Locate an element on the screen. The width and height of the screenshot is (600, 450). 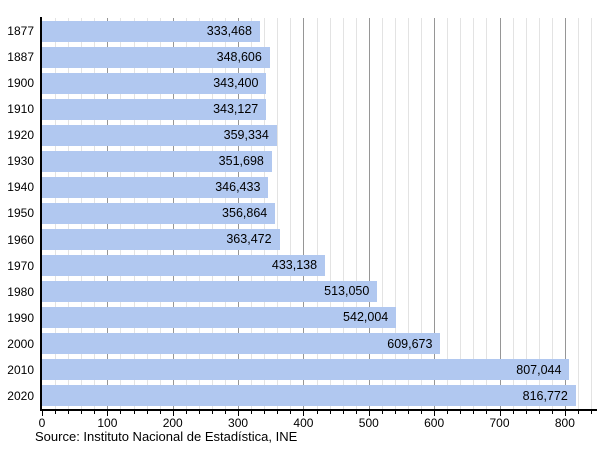
chart-row: 2000 609,673 is located at coordinates (295, 344).